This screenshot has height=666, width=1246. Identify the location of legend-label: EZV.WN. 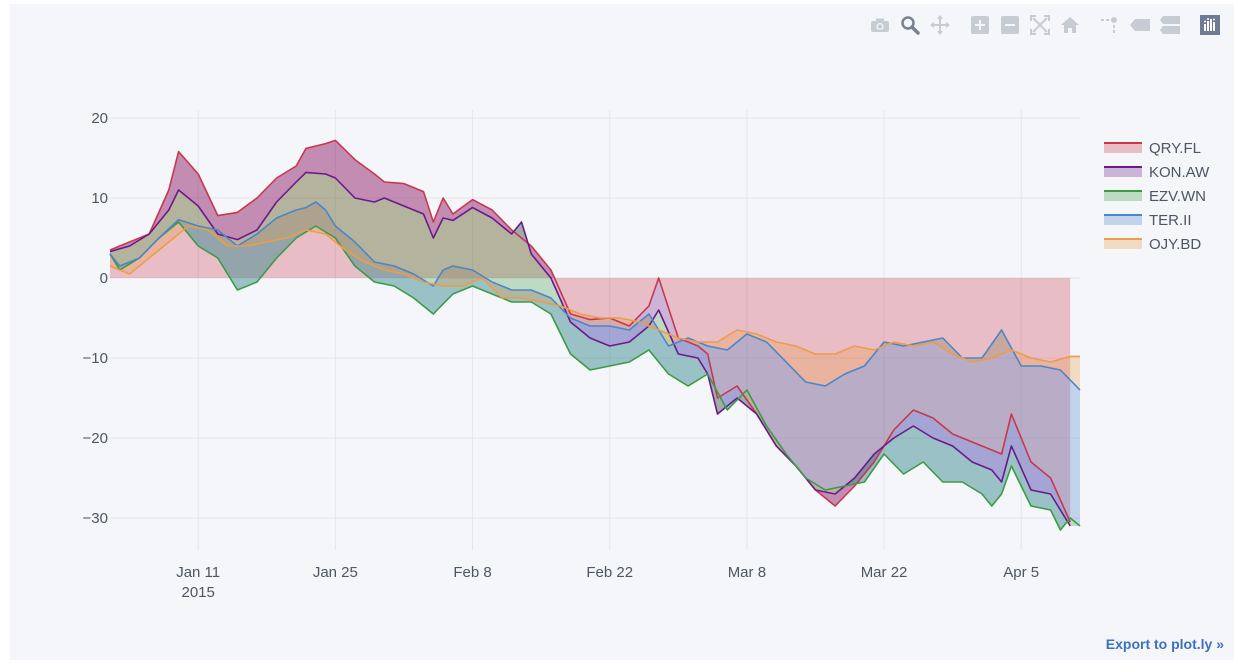
(1177, 196).